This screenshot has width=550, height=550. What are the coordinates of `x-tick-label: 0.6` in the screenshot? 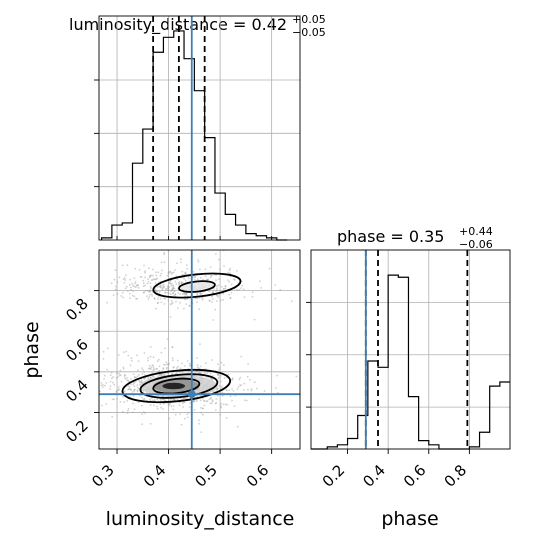 It's located at (415, 476).